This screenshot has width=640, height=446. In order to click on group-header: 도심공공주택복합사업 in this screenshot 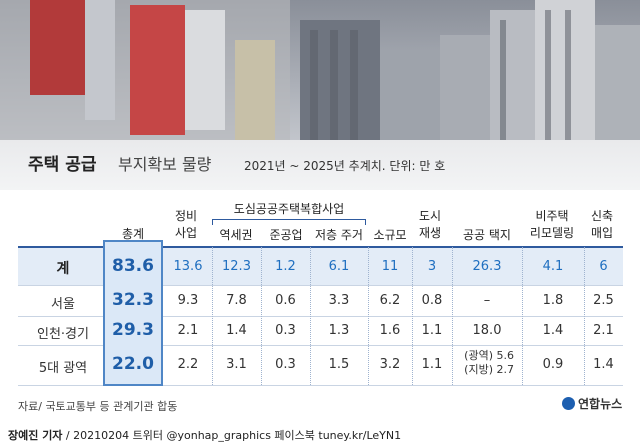, I will do `click(289, 209)`.